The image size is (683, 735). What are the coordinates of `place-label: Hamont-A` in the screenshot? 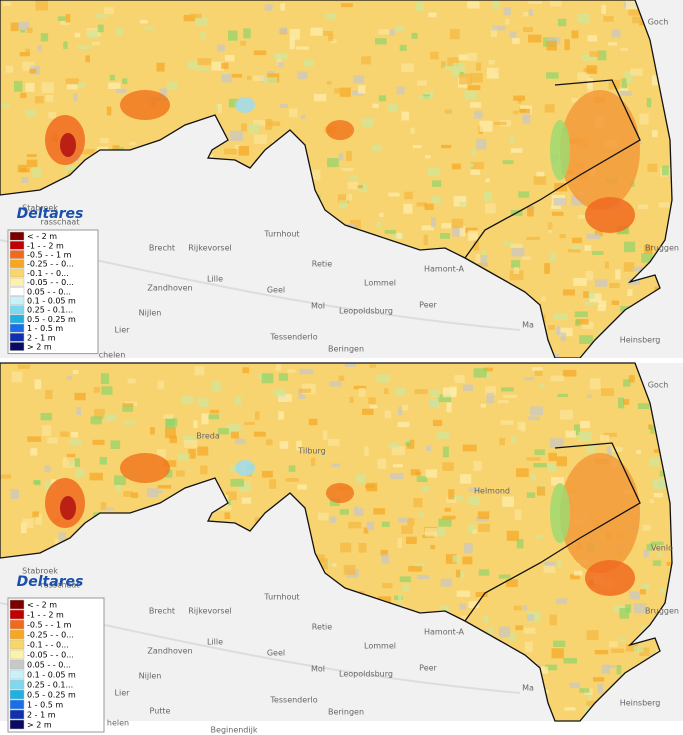 It's located at (444, 269).